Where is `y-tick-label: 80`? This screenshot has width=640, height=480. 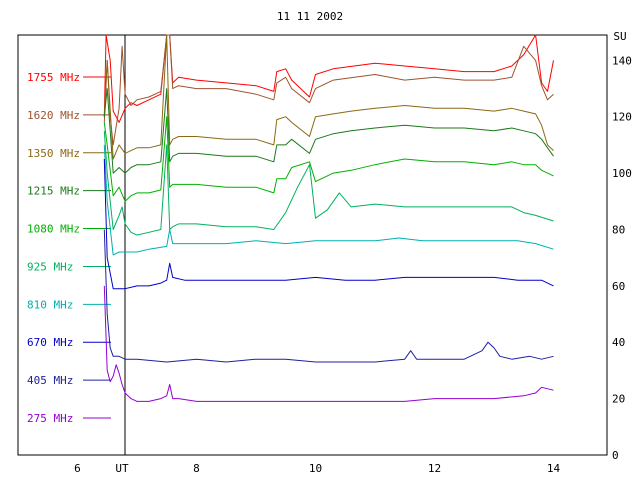 y-tick-label: 80 is located at coordinates (618, 229).